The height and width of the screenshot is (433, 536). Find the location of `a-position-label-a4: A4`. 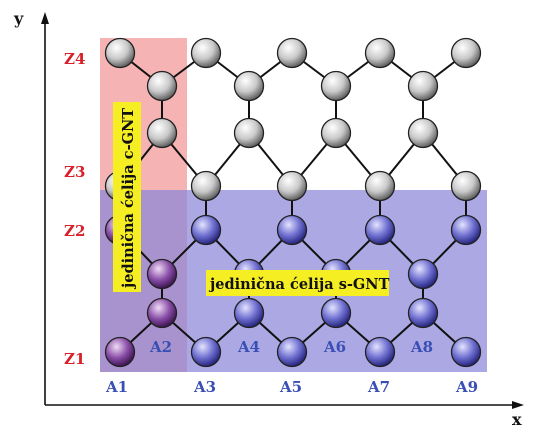

a-position-label-a4: A4 is located at coordinates (248, 347).